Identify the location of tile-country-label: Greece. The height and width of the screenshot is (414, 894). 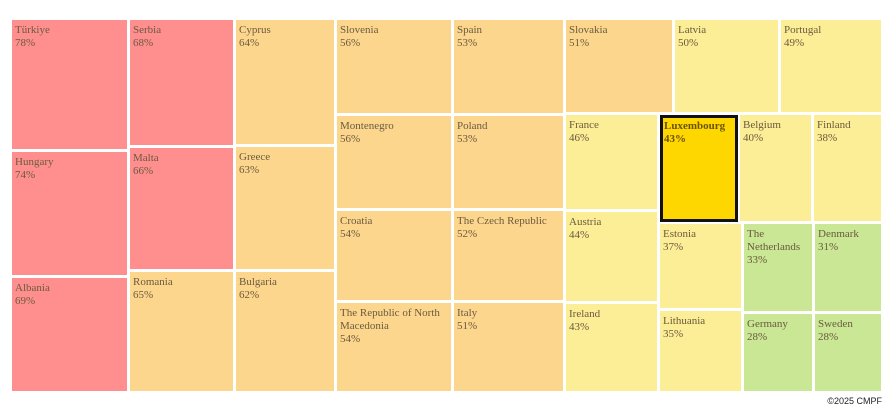
(255, 157).